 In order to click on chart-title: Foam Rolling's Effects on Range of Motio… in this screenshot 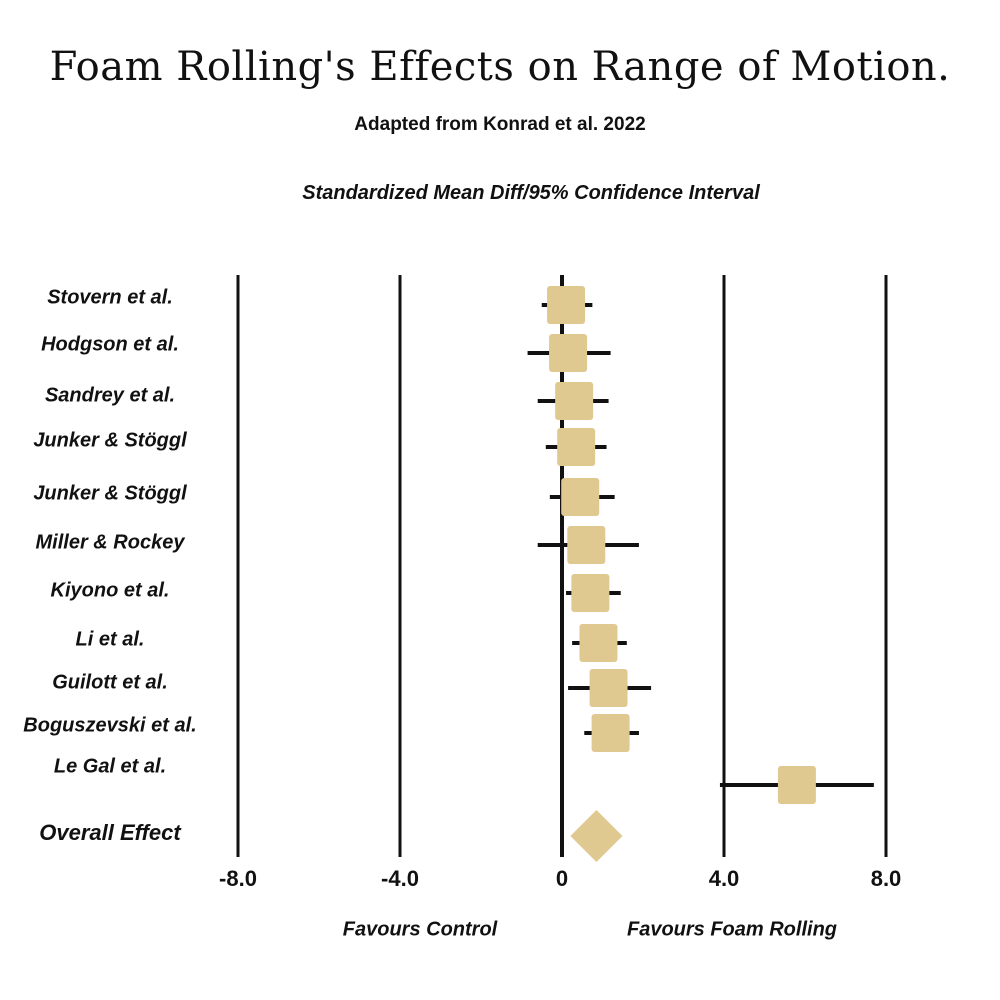, I will do `click(500, 67)`.